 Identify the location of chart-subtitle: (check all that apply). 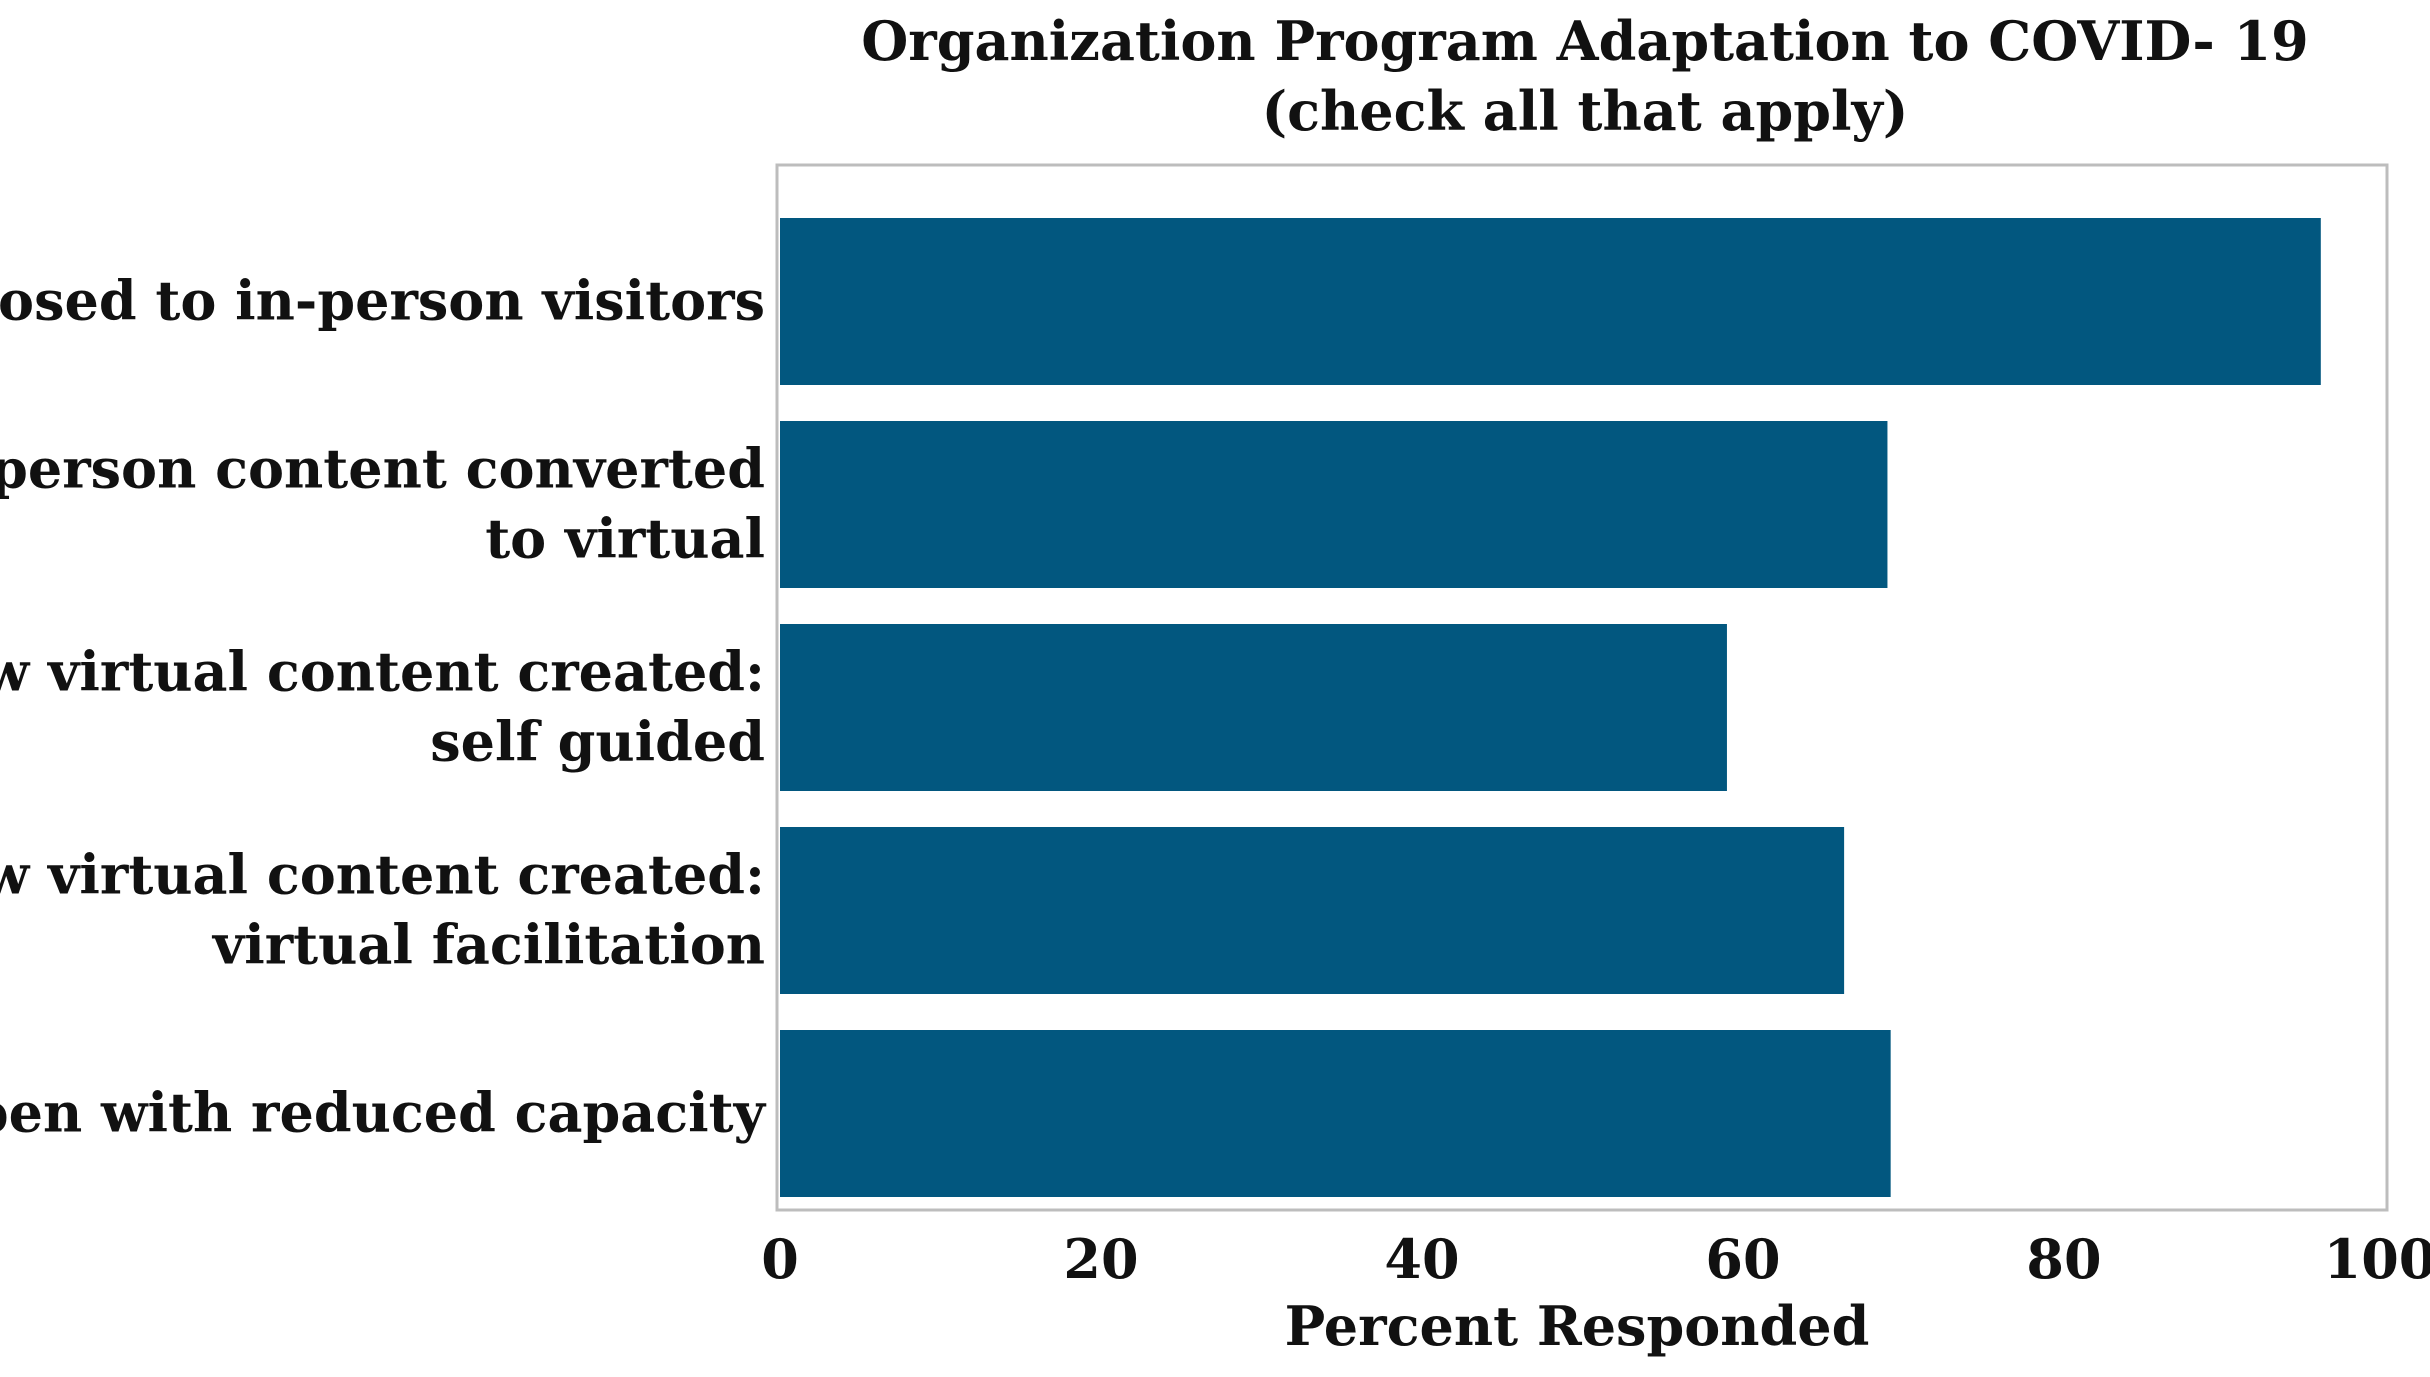
(1585, 111).